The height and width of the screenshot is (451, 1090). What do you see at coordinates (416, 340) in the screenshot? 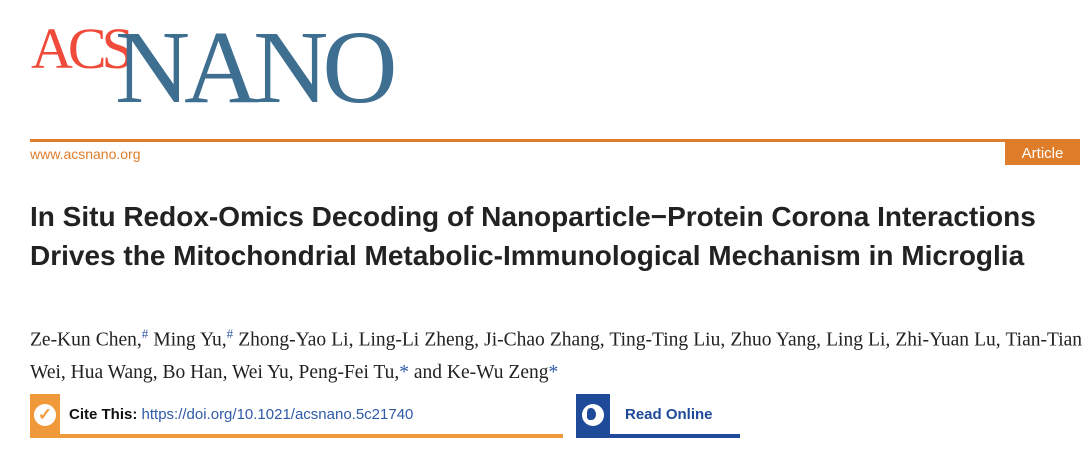
I see `author-name: Ling-Li Zheng` at bounding box center [416, 340].